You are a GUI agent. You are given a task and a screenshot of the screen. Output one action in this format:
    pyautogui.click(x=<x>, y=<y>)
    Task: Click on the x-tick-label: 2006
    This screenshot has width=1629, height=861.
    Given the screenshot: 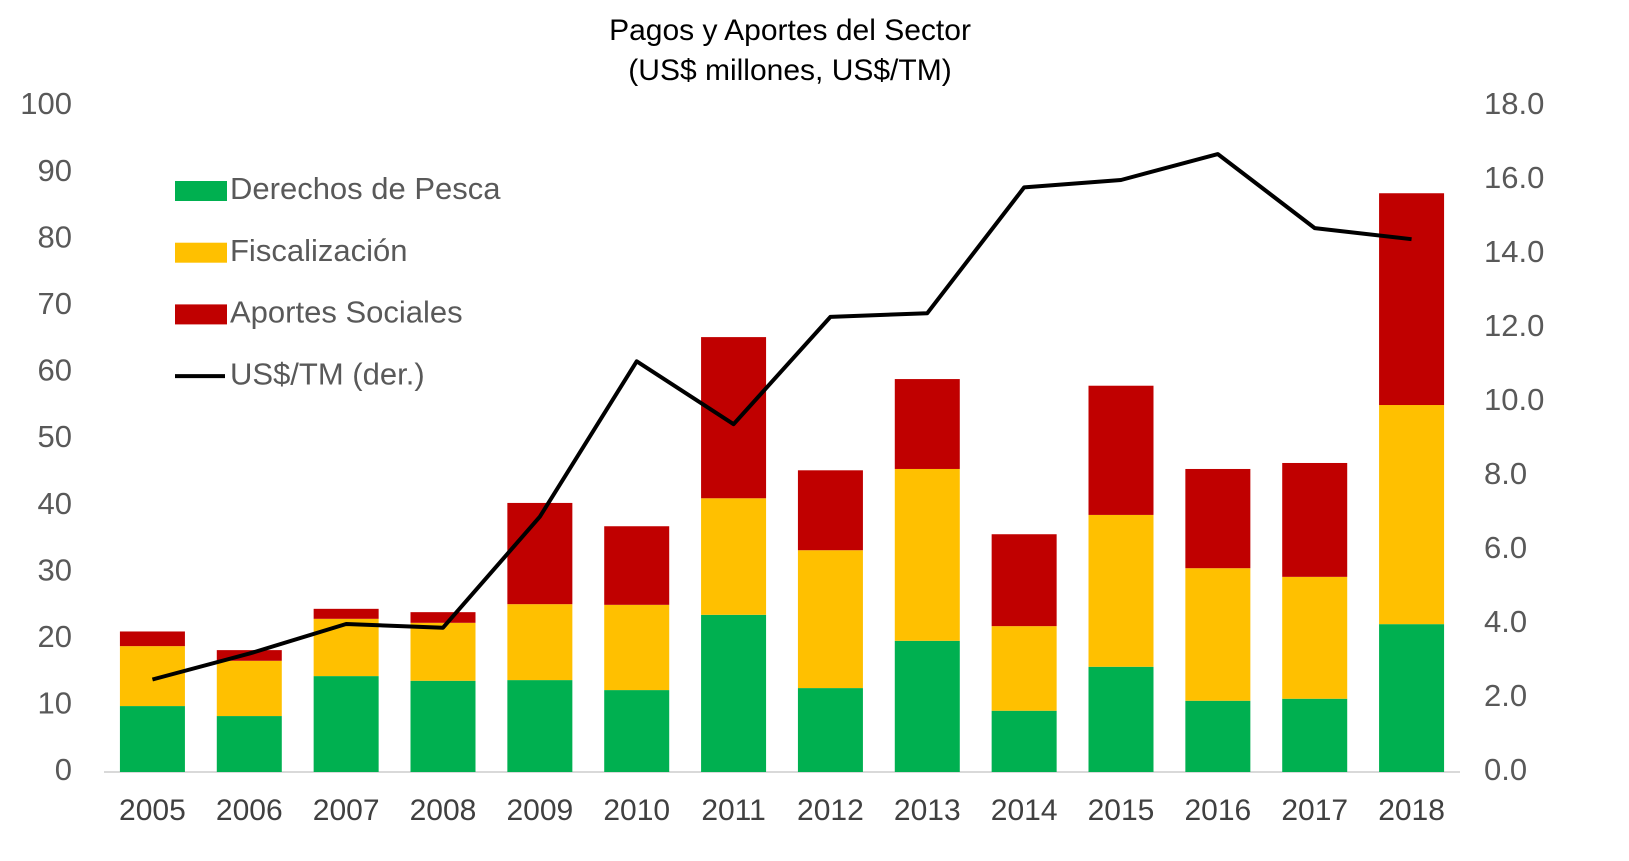 What is the action you would take?
    pyautogui.click(x=249, y=810)
    